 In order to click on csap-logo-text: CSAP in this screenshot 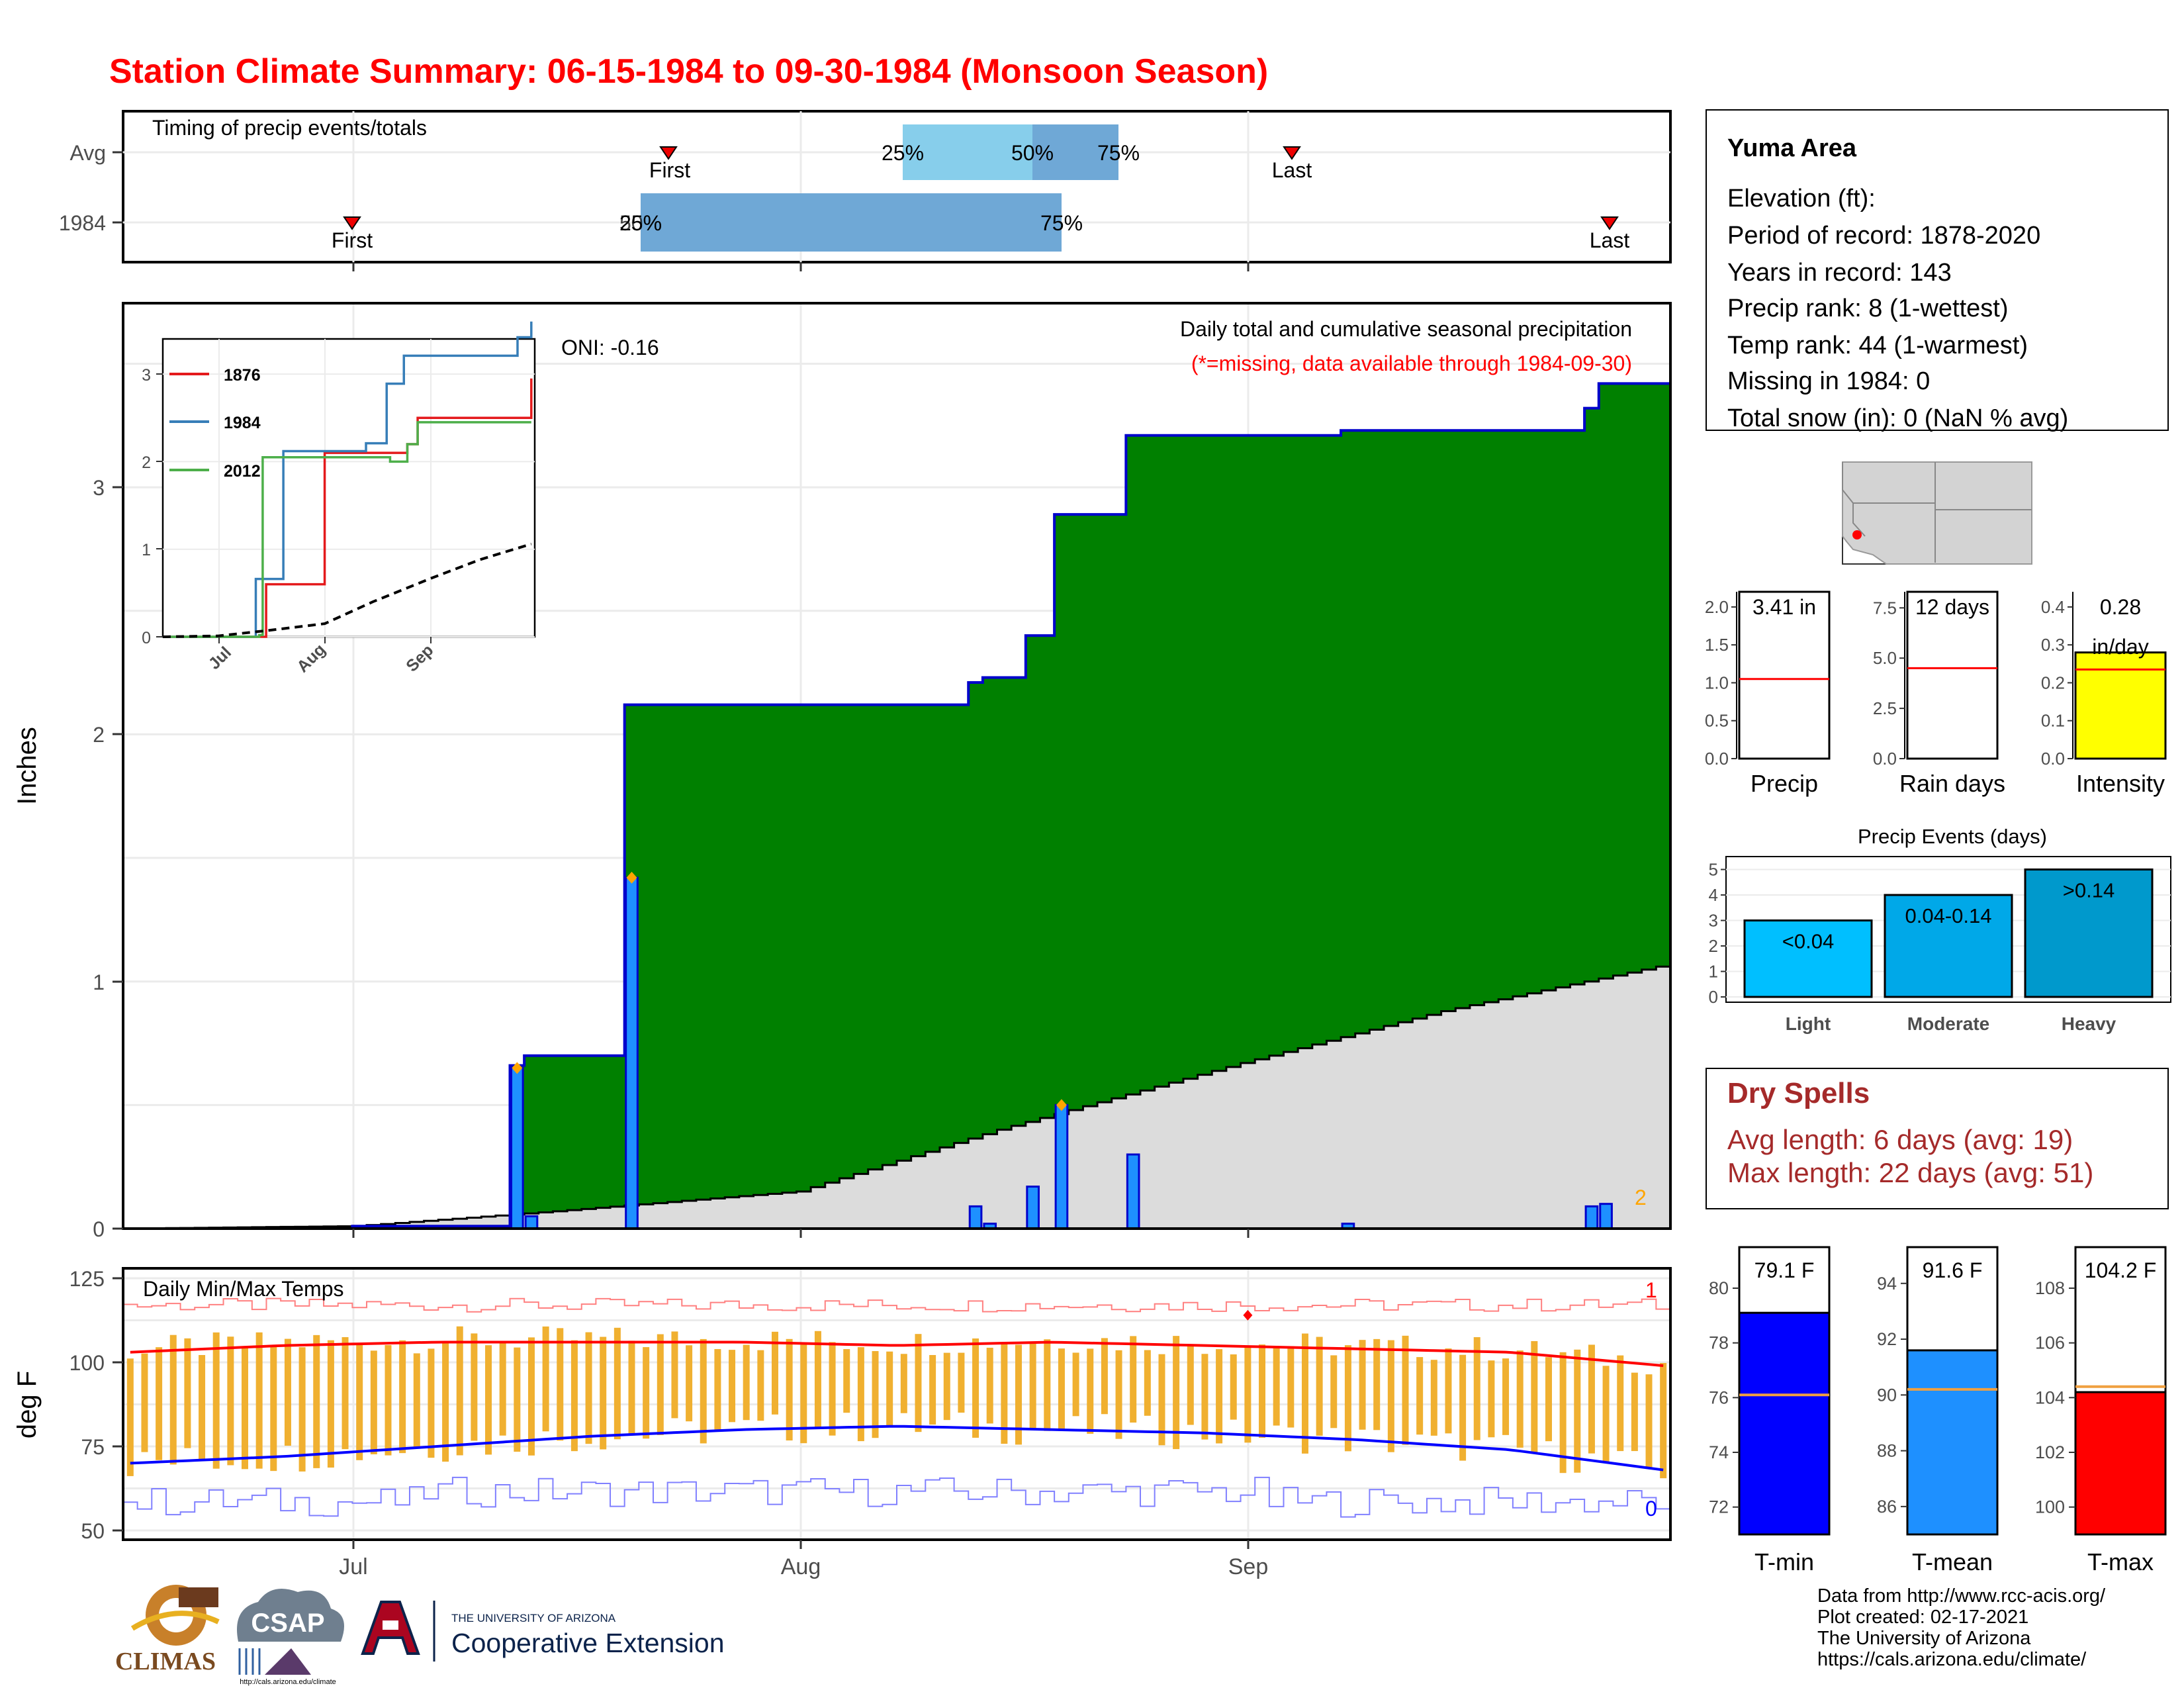, I will do `click(287, 1623)`.